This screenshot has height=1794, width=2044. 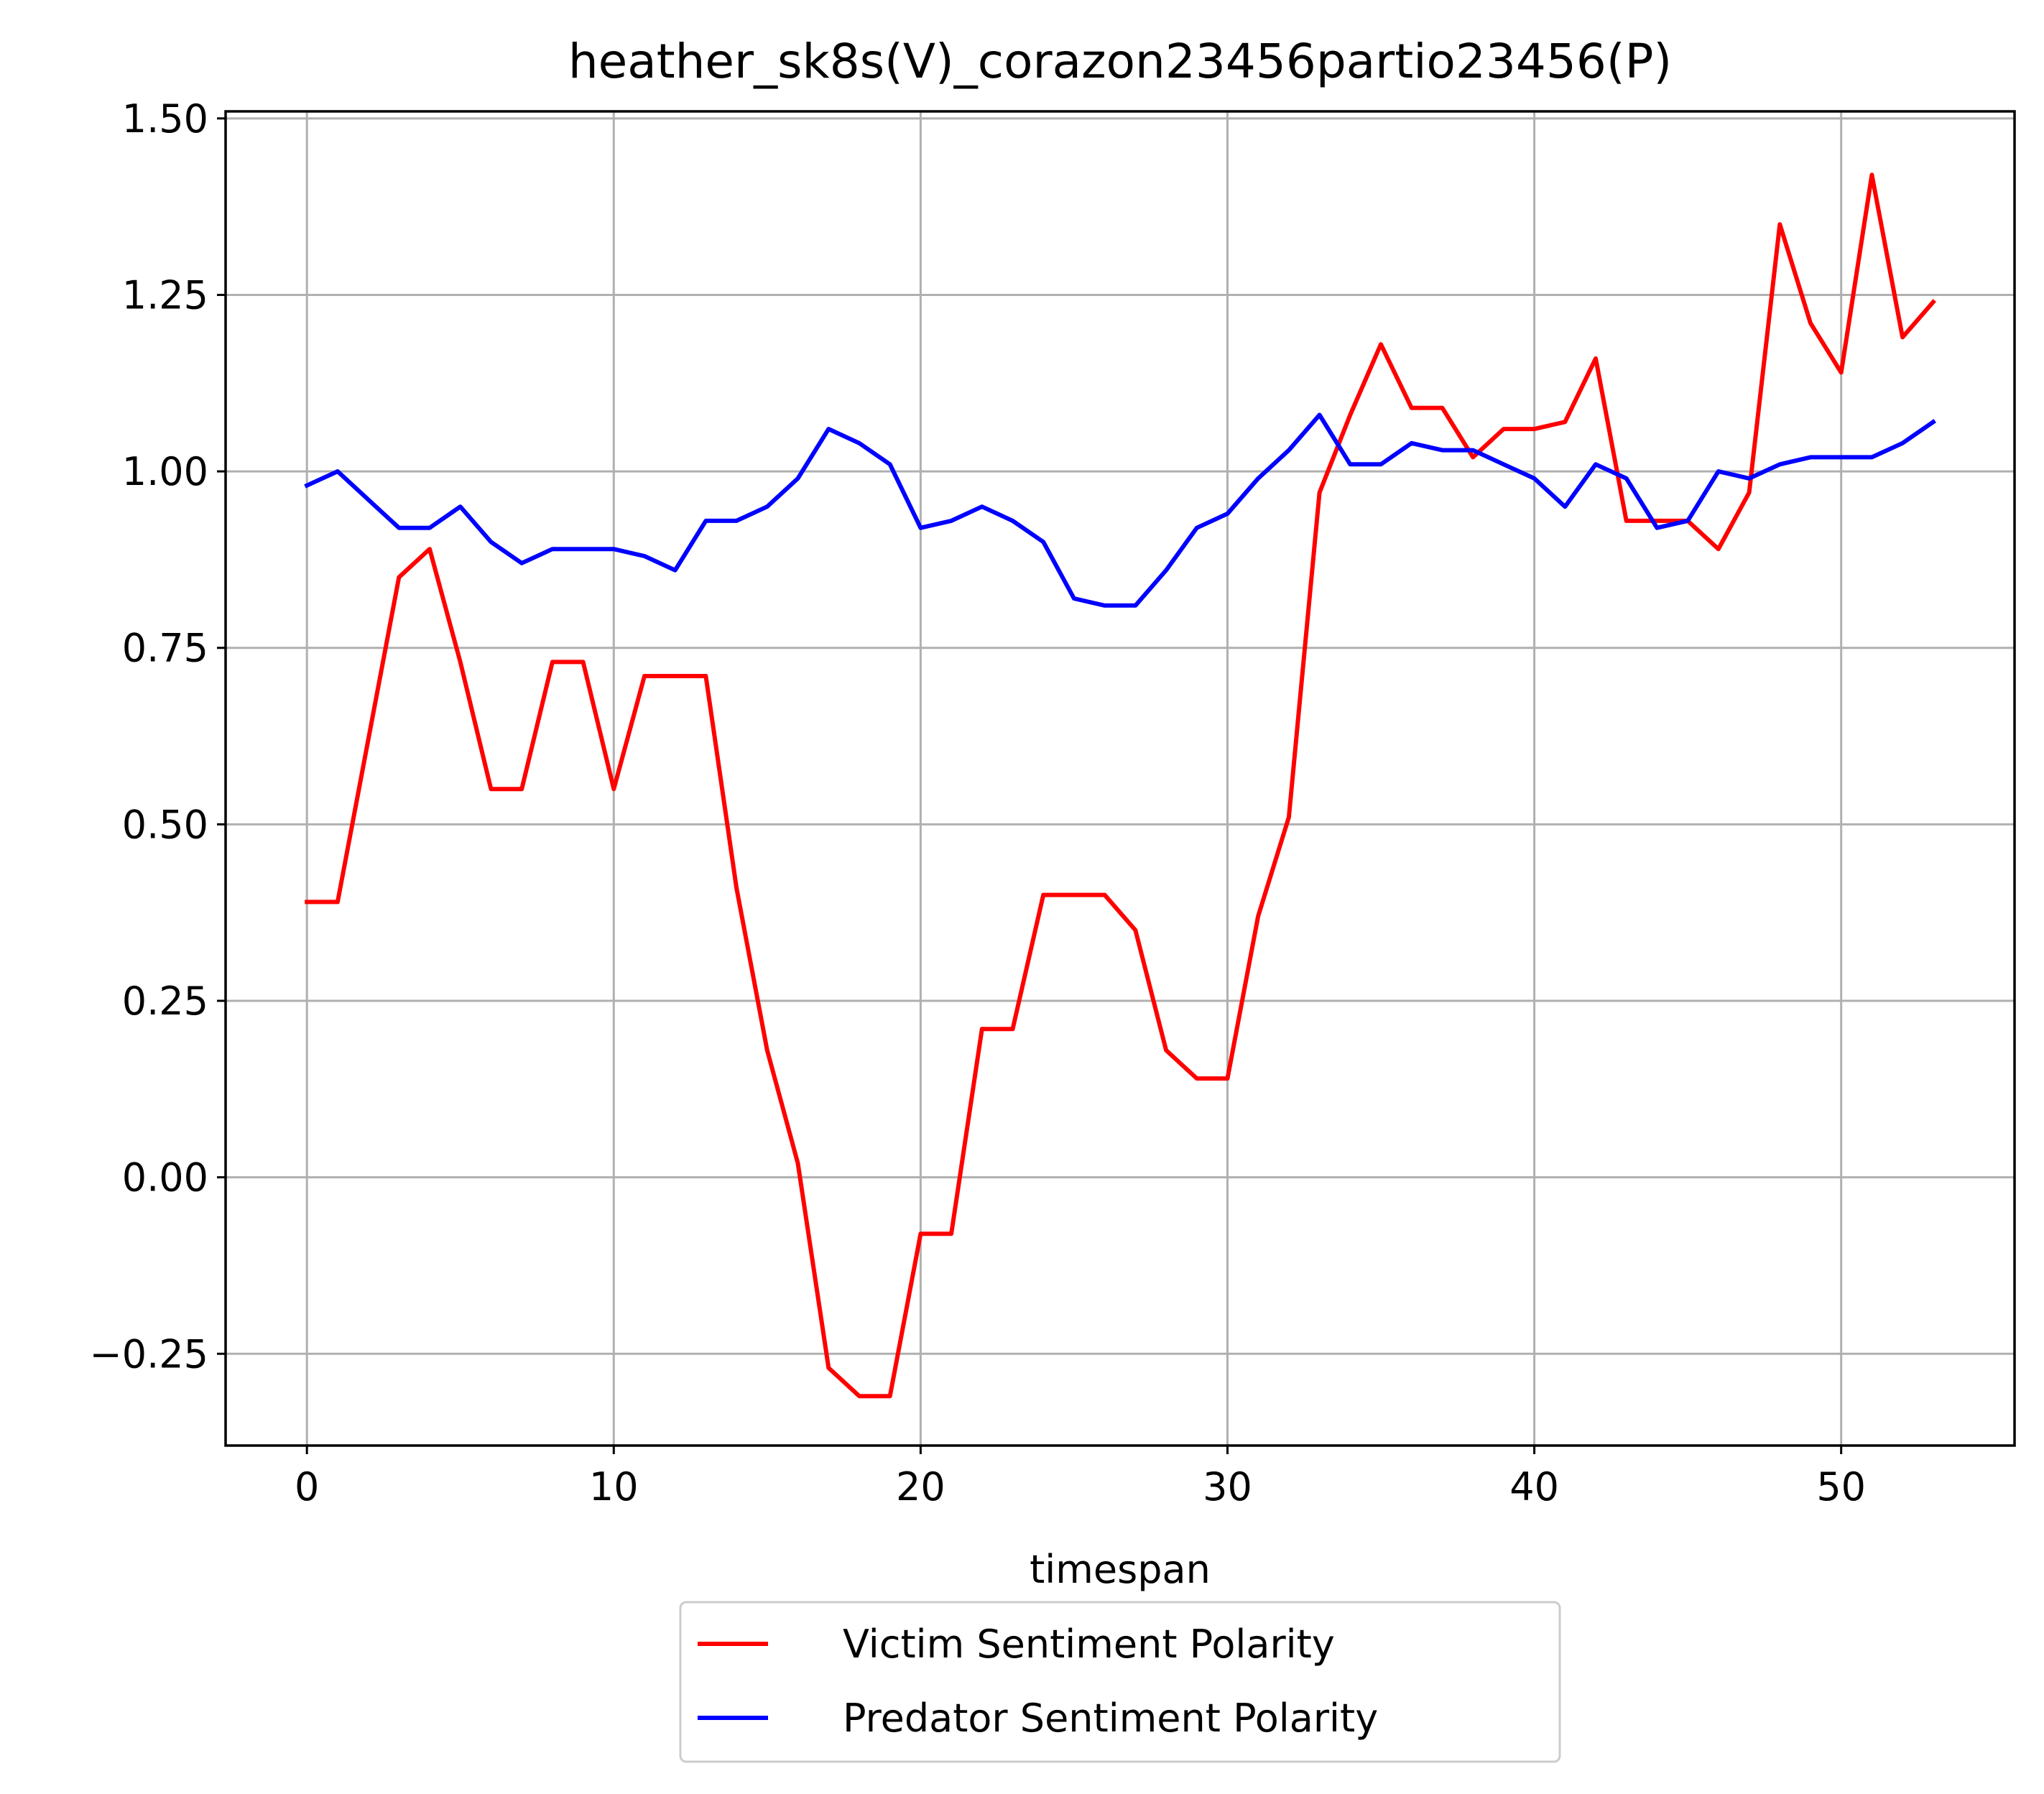 What do you see at coordinates (165, 471) in the screenshot?
I see `y-tick-label: 1.00` at bounding box center [165, 471].